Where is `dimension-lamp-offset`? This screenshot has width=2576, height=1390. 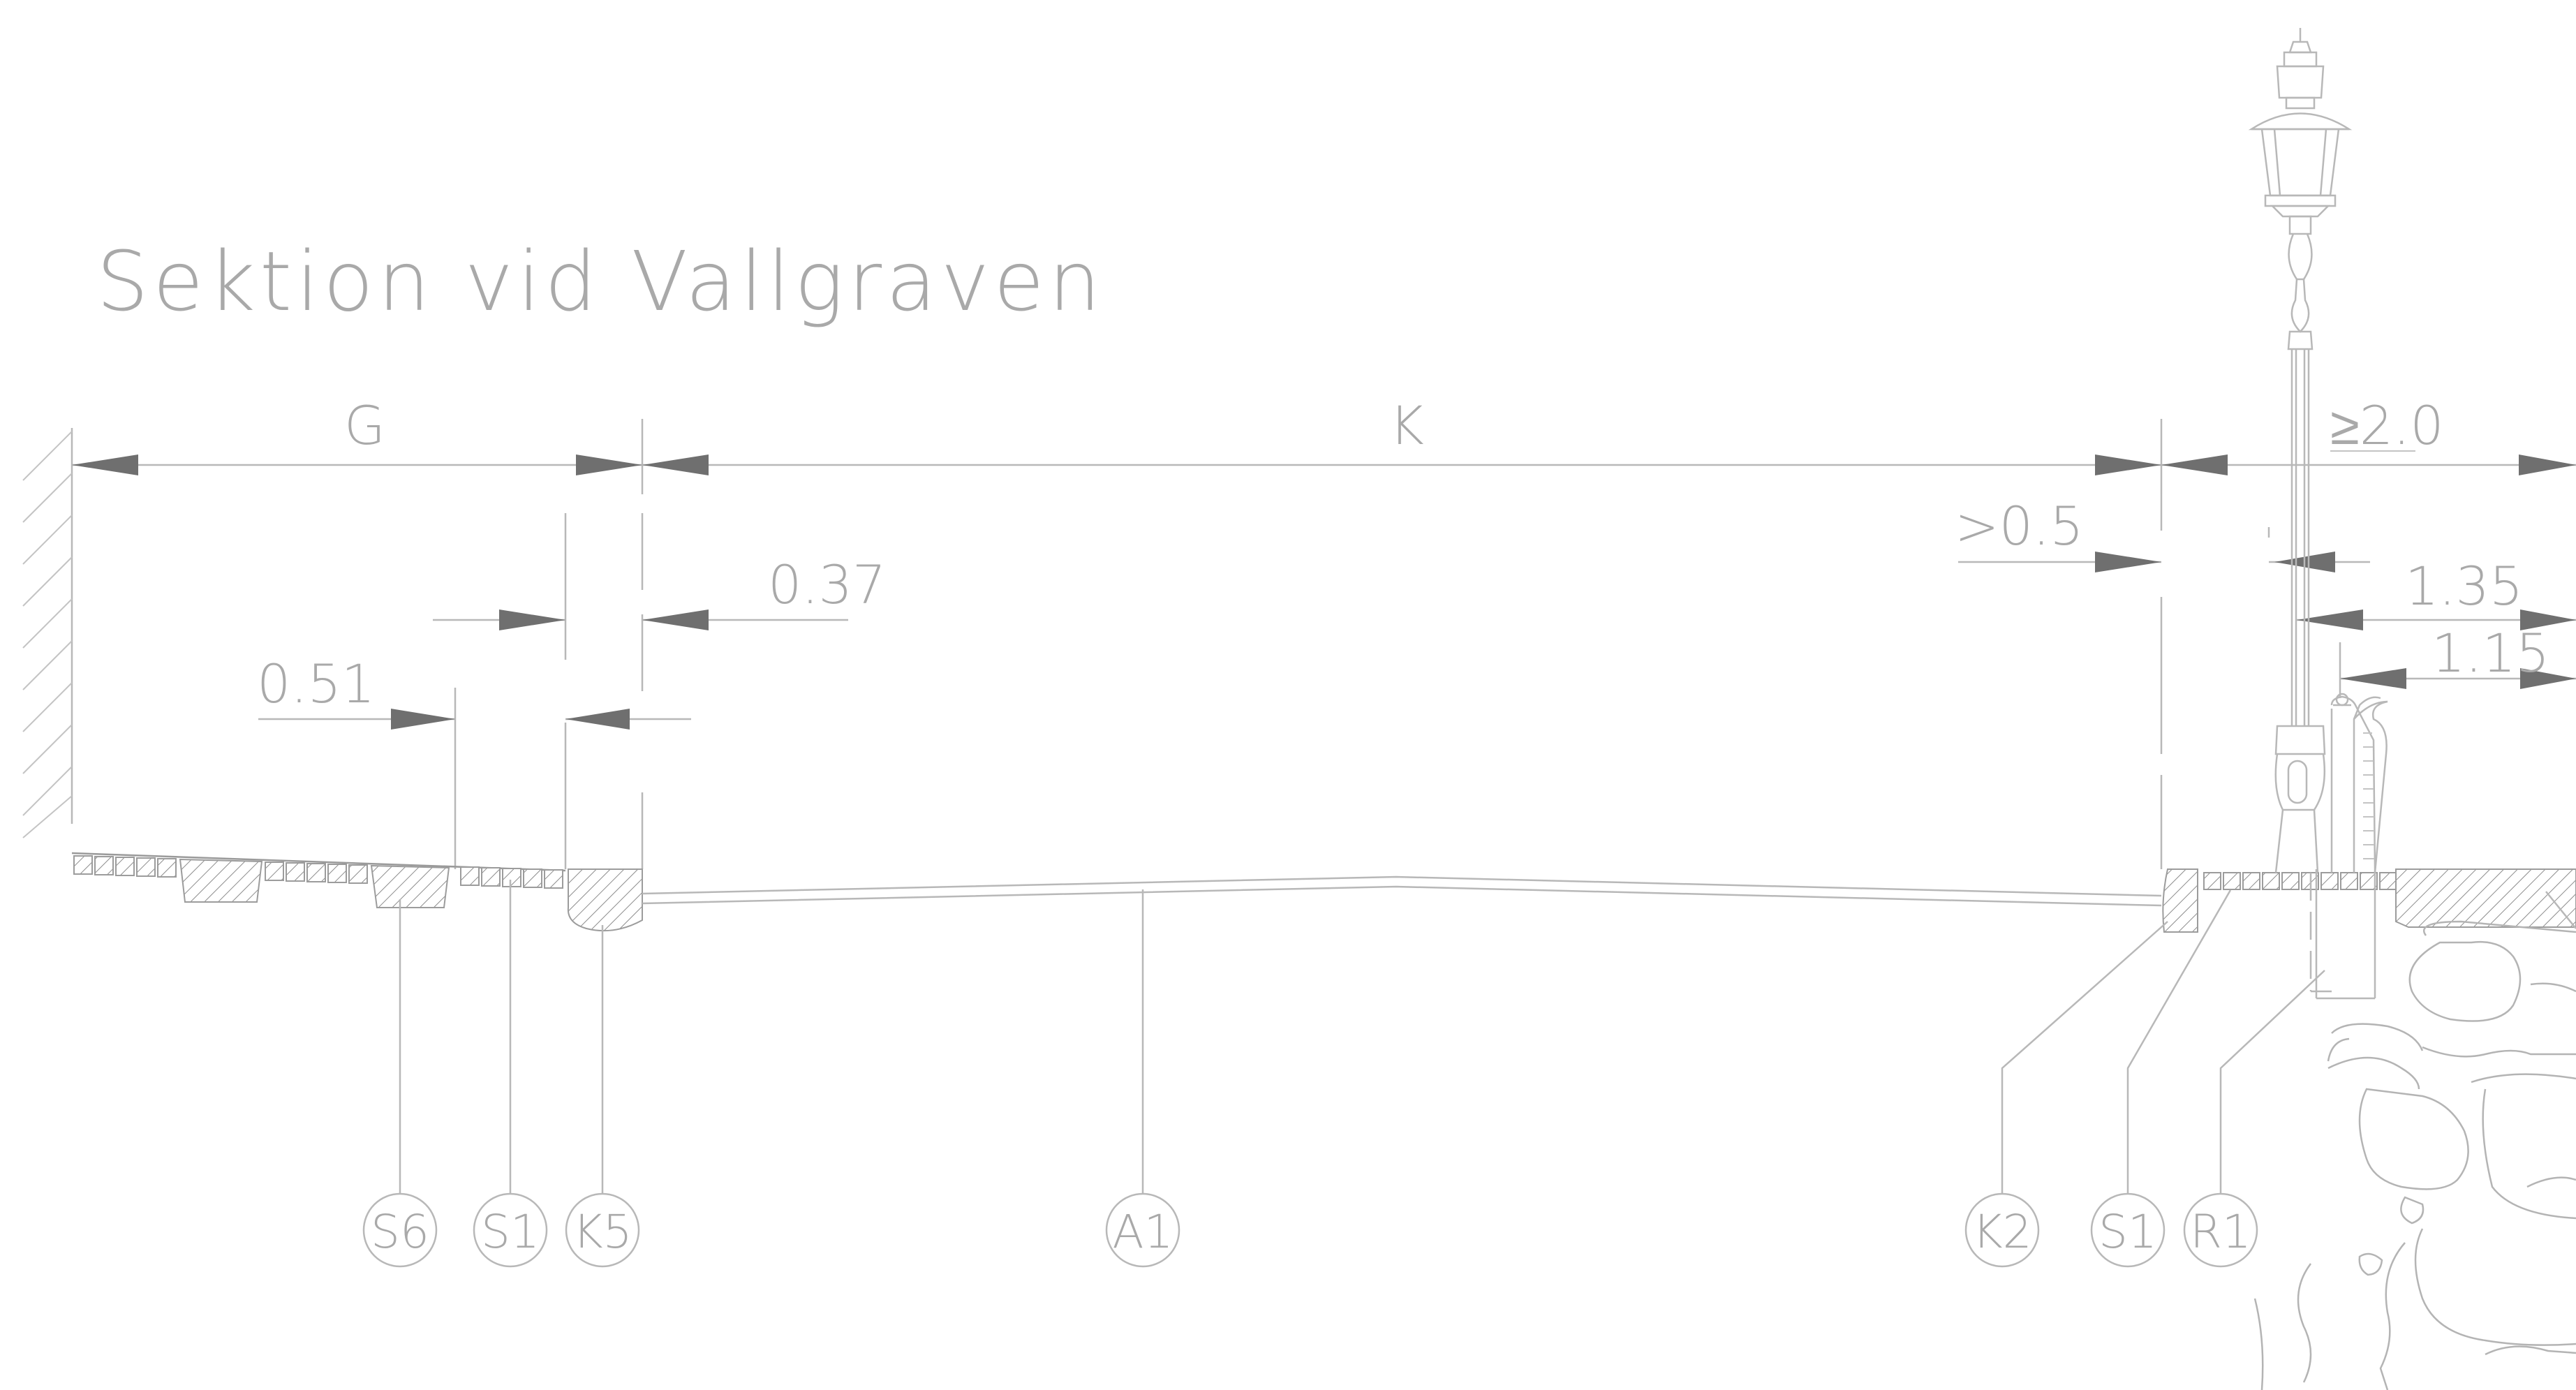 dimension-lamp-offset is located at coordinates (2319, 562).